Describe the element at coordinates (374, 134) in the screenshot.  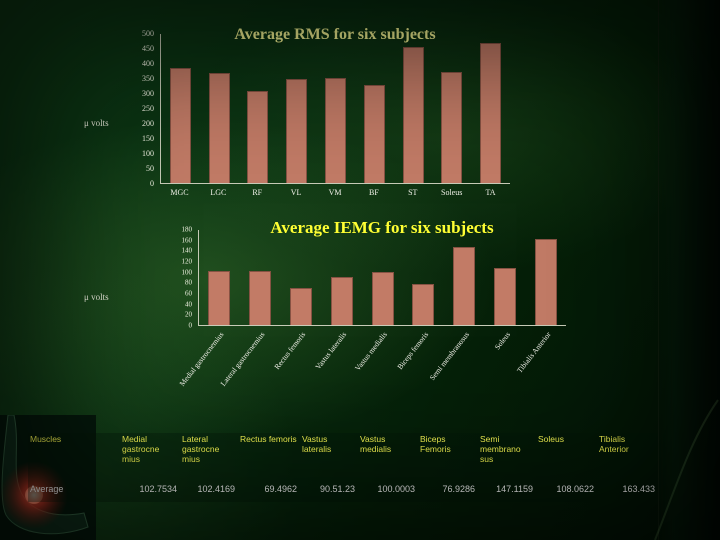
I see `bar-bf` at that location.